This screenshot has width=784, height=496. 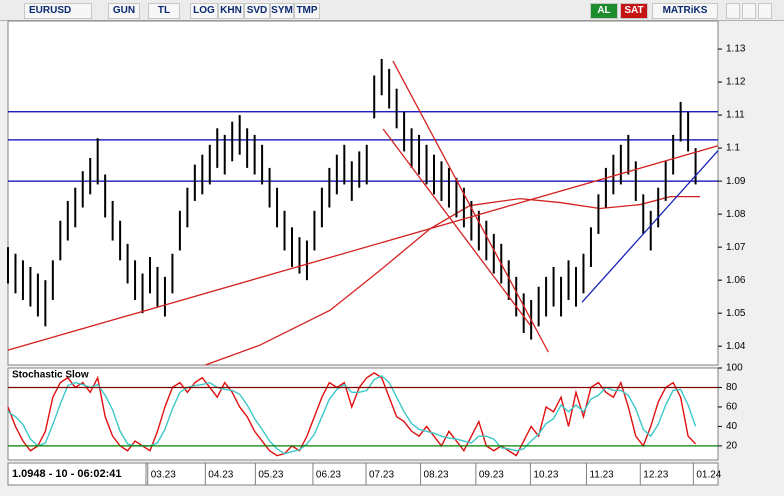 I want to click on indicator-line, so click(x=352, y=414).